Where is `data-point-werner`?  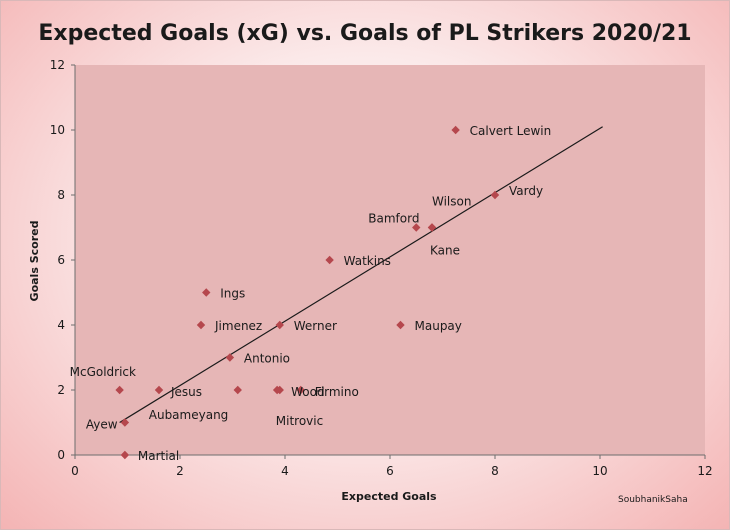 data-point-werner is located at coordinates (279, 325).